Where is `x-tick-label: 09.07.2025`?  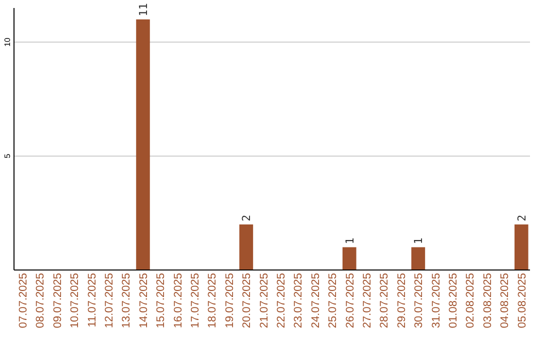 x-tick-label: 09.07.2025 is located at coordinates (58, 300).